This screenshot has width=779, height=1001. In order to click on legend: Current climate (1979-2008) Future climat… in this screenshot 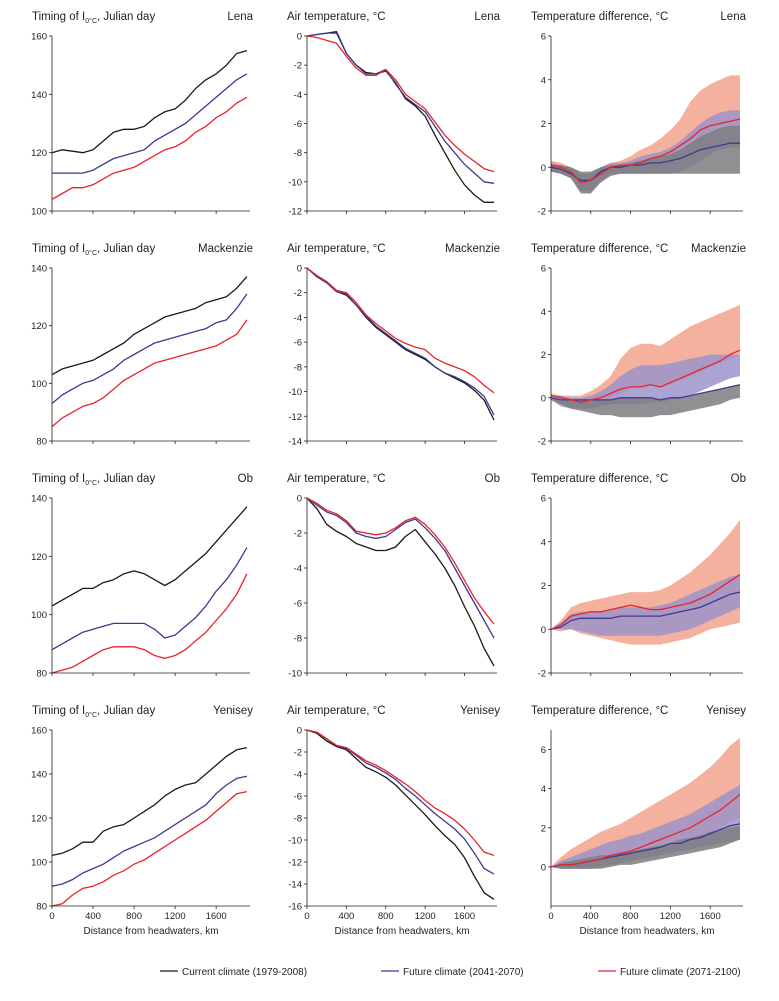, I will do `click(450, 972)`.